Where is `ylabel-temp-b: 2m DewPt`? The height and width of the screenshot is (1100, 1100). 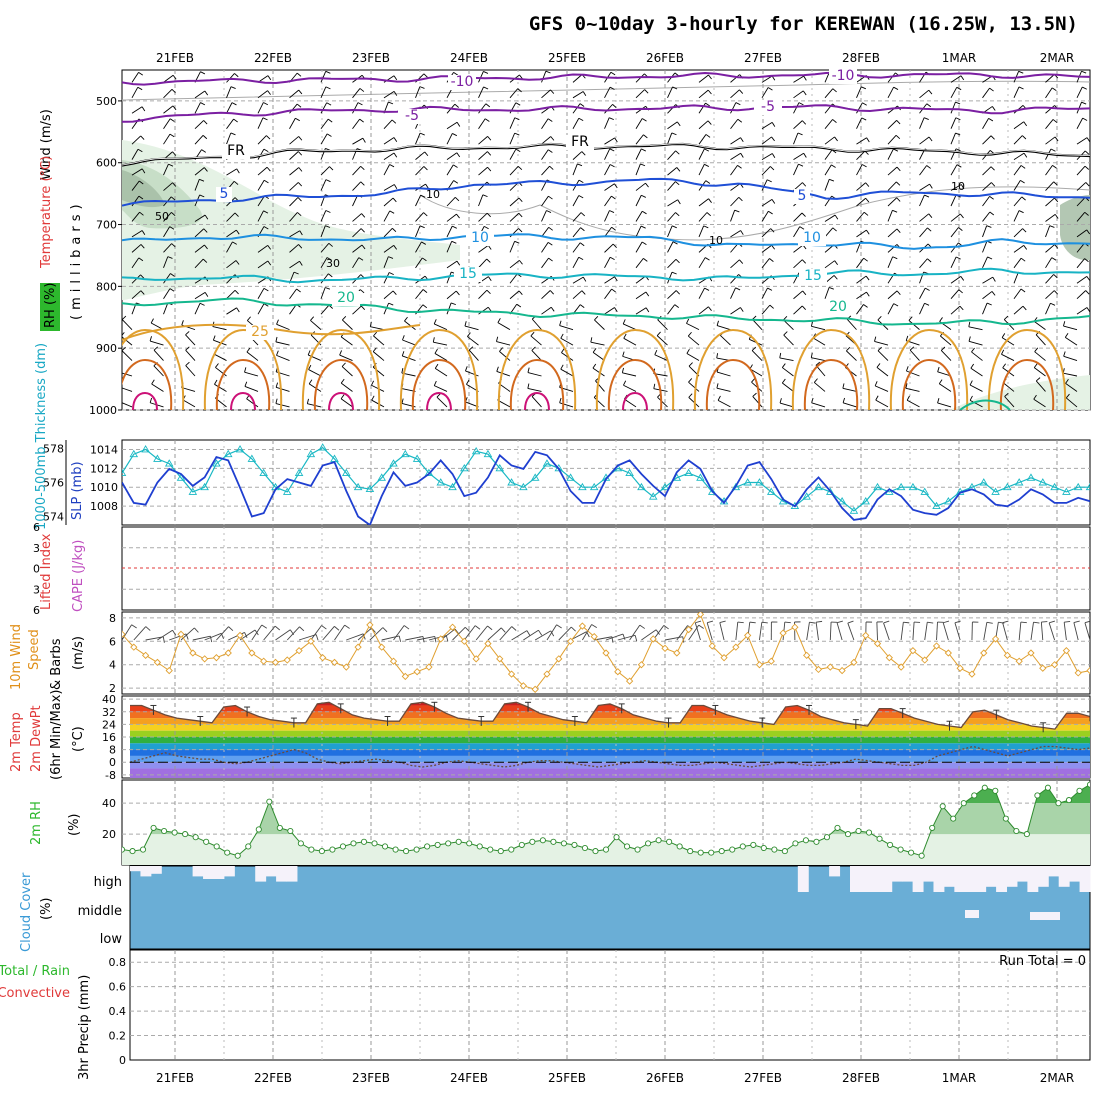 ylabel-temp-b: 2m DewPt is located at coordinates (36, 738).